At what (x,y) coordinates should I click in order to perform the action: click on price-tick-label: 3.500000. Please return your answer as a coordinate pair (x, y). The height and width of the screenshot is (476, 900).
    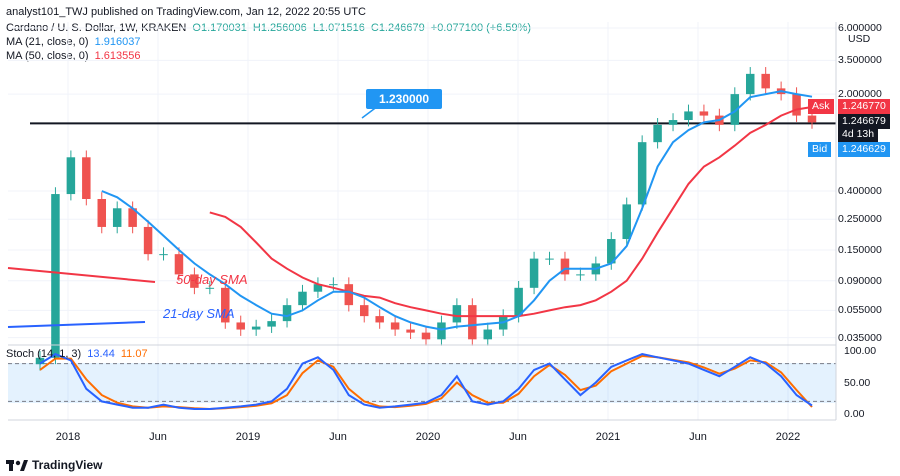
    Looking at the image, I should click on (860, 60).